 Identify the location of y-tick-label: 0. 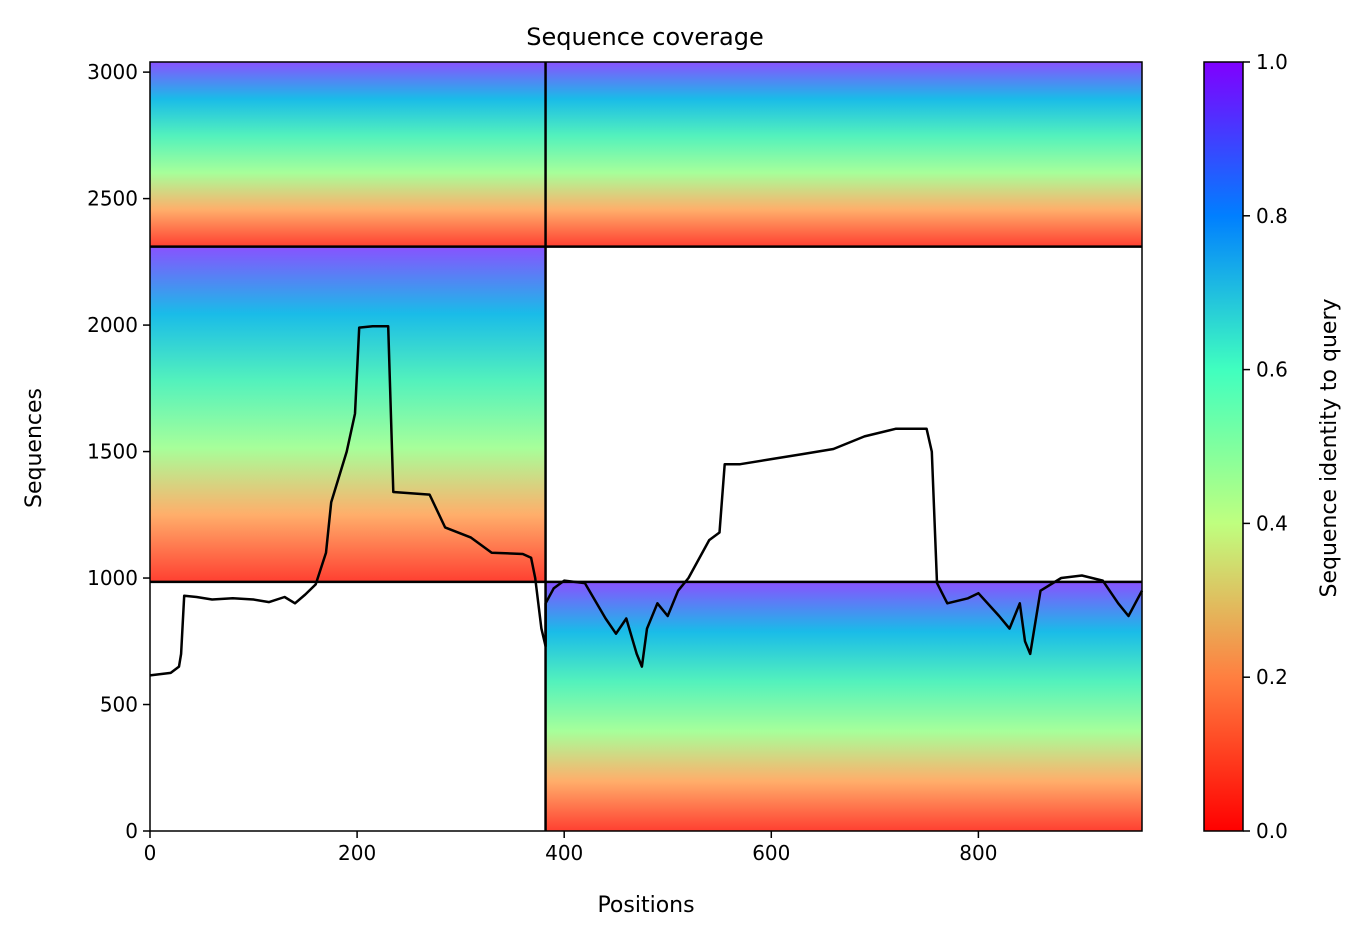
(131, 831).